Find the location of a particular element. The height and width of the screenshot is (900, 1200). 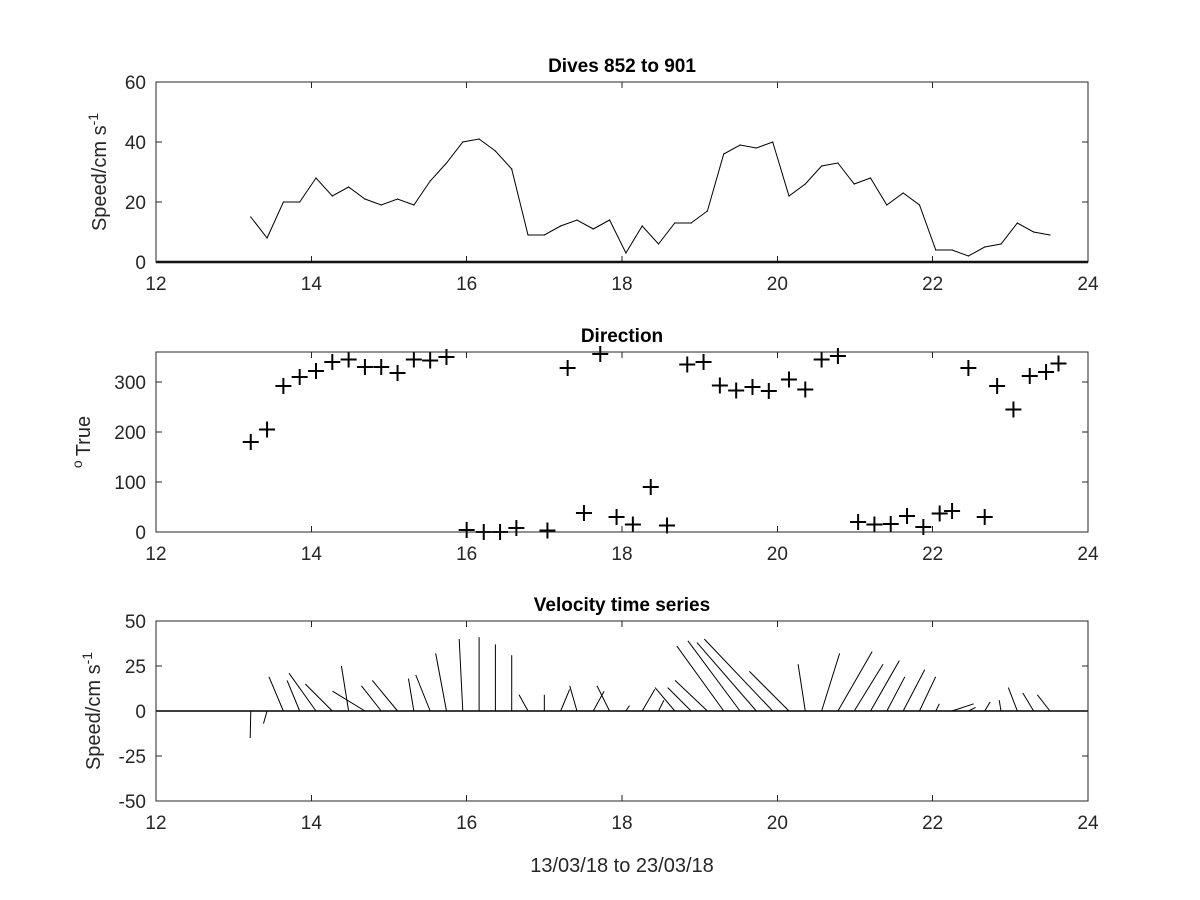

speed-panel-ylabel: Speed/cm s-1 is located at coordinates (98, 172).